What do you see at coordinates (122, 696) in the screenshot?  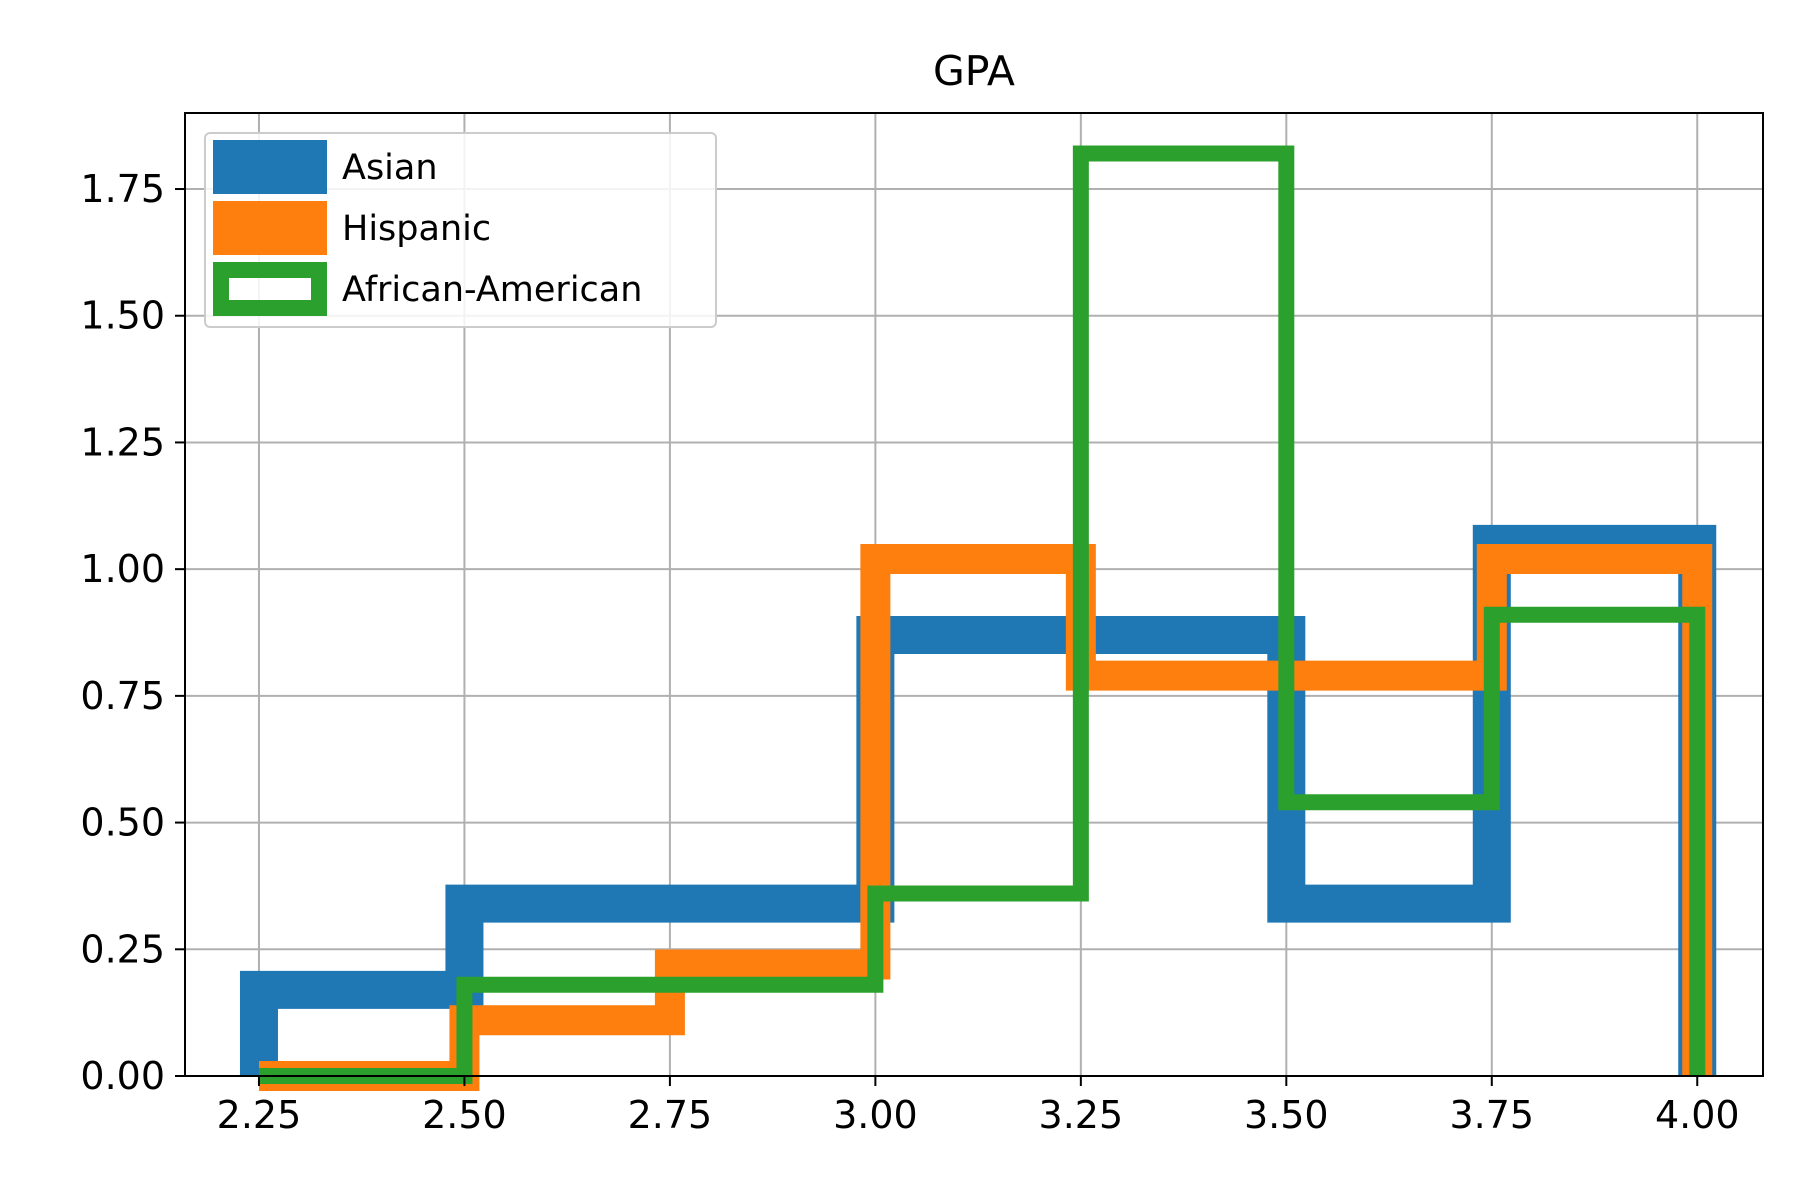 I see `y-tick-label: 0.75` at bounding box center [122, 696].